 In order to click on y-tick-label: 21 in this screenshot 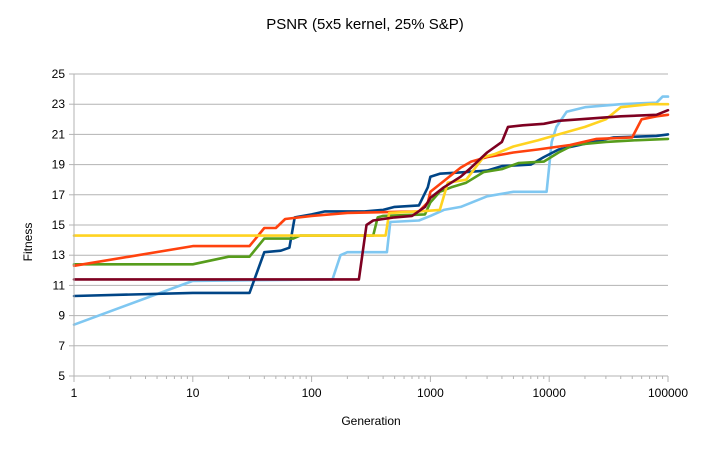, I will do `click(59, 134)`.